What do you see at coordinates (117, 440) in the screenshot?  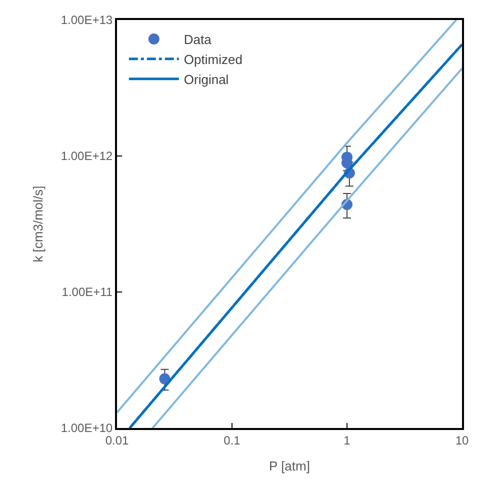 I see `x-tick-label: 0.01` at bounding box center [117, 440].